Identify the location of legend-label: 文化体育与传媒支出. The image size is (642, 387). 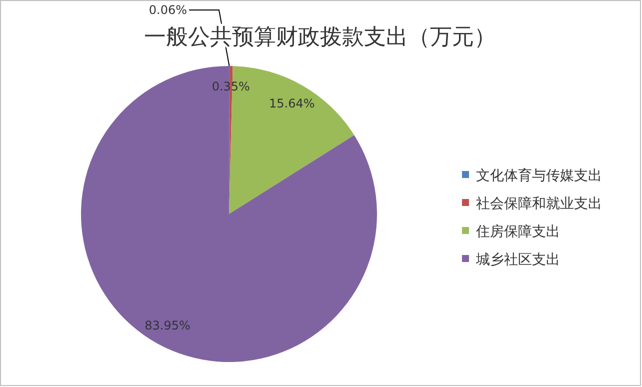
(539, 175).